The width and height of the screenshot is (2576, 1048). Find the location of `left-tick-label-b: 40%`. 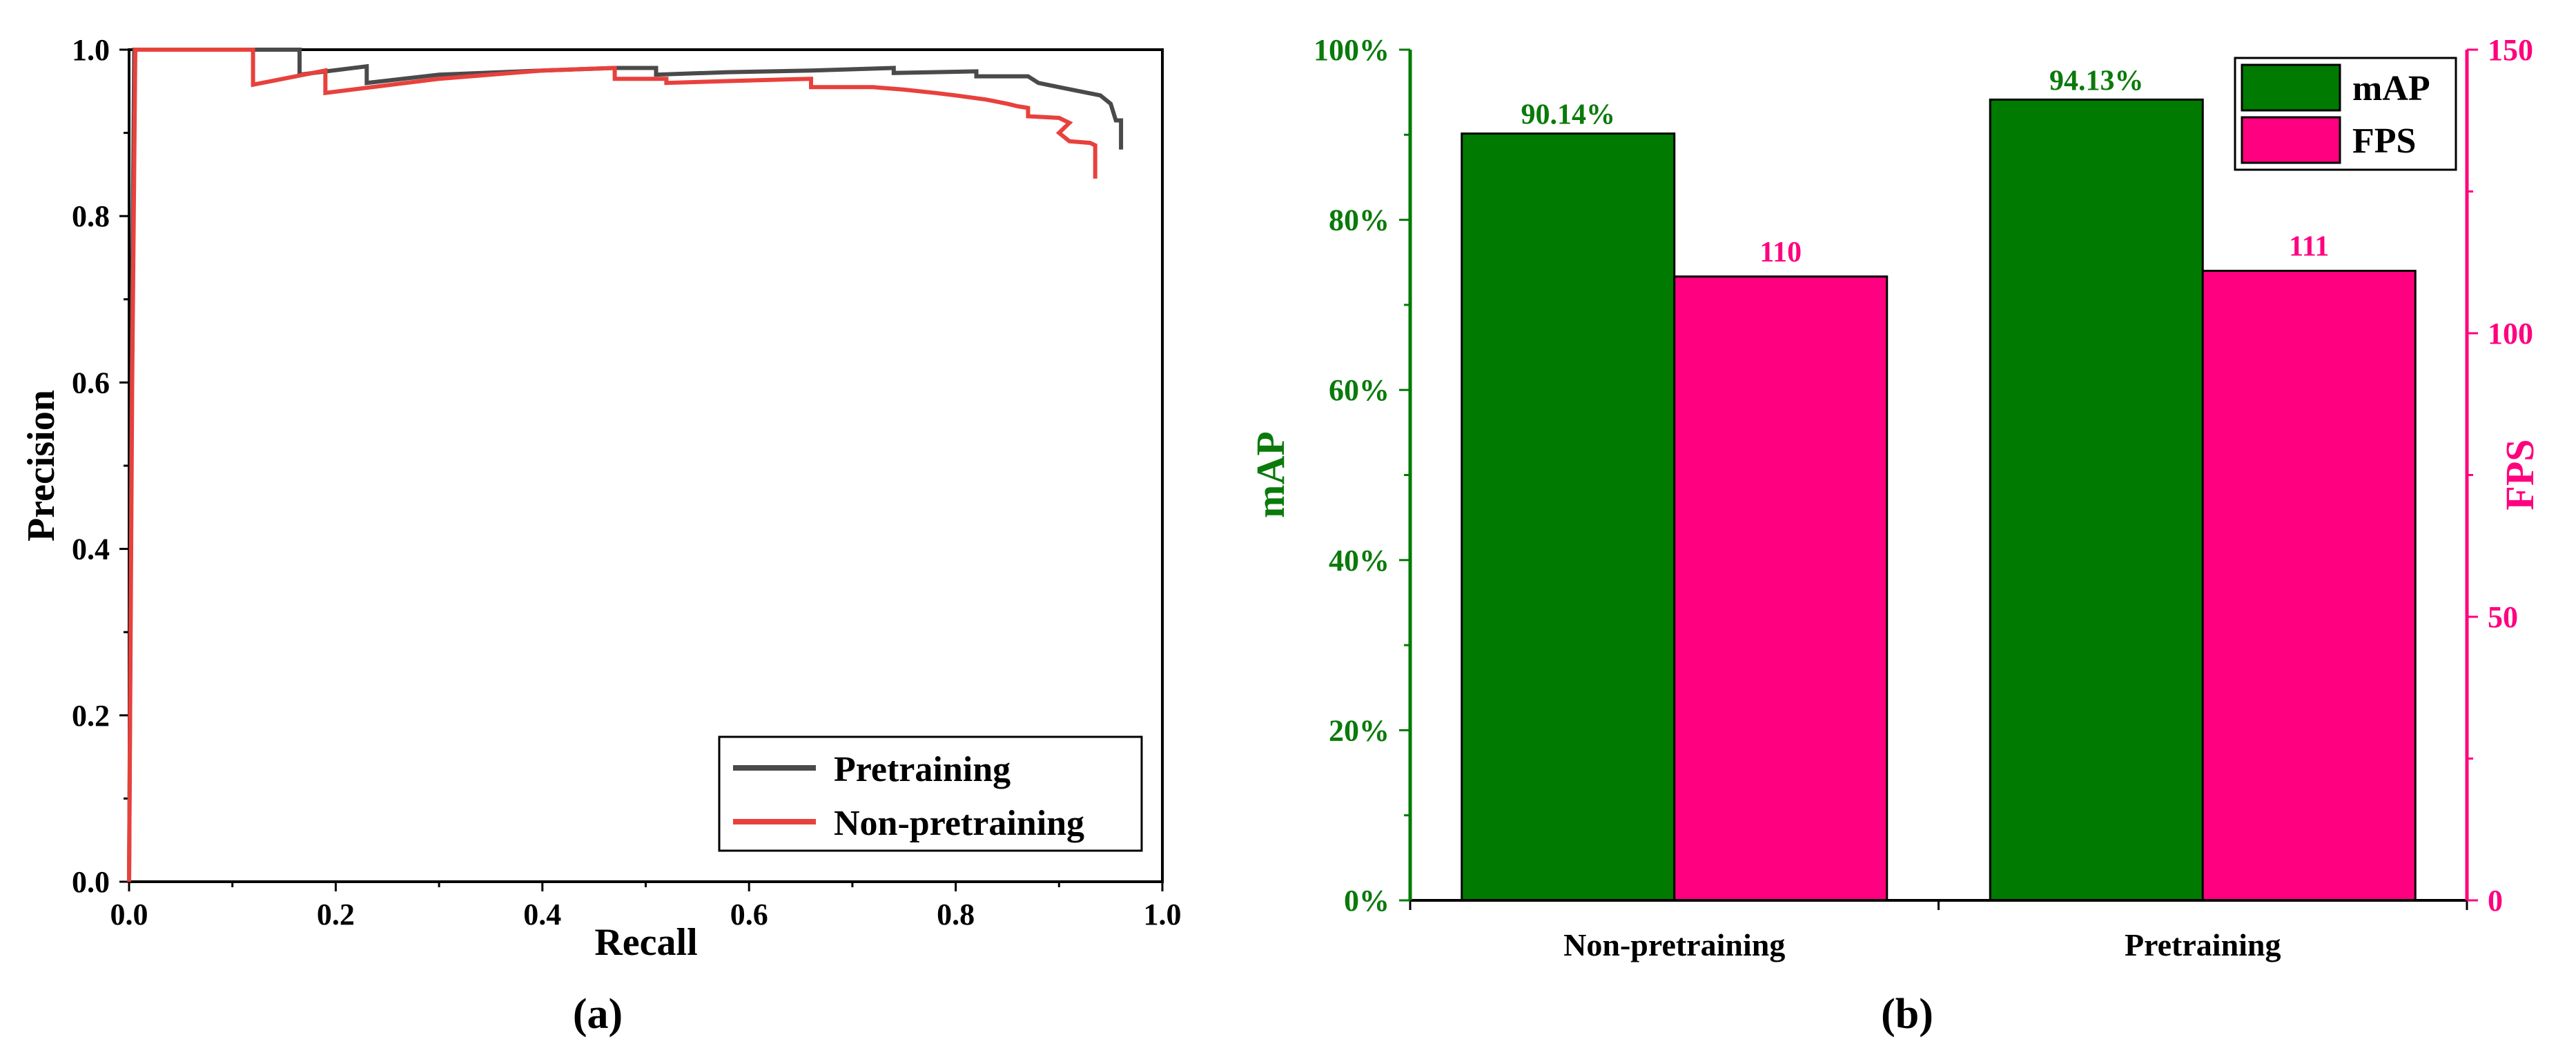

left-tick-label-b: 40% is located at coordinates (1359, 560).